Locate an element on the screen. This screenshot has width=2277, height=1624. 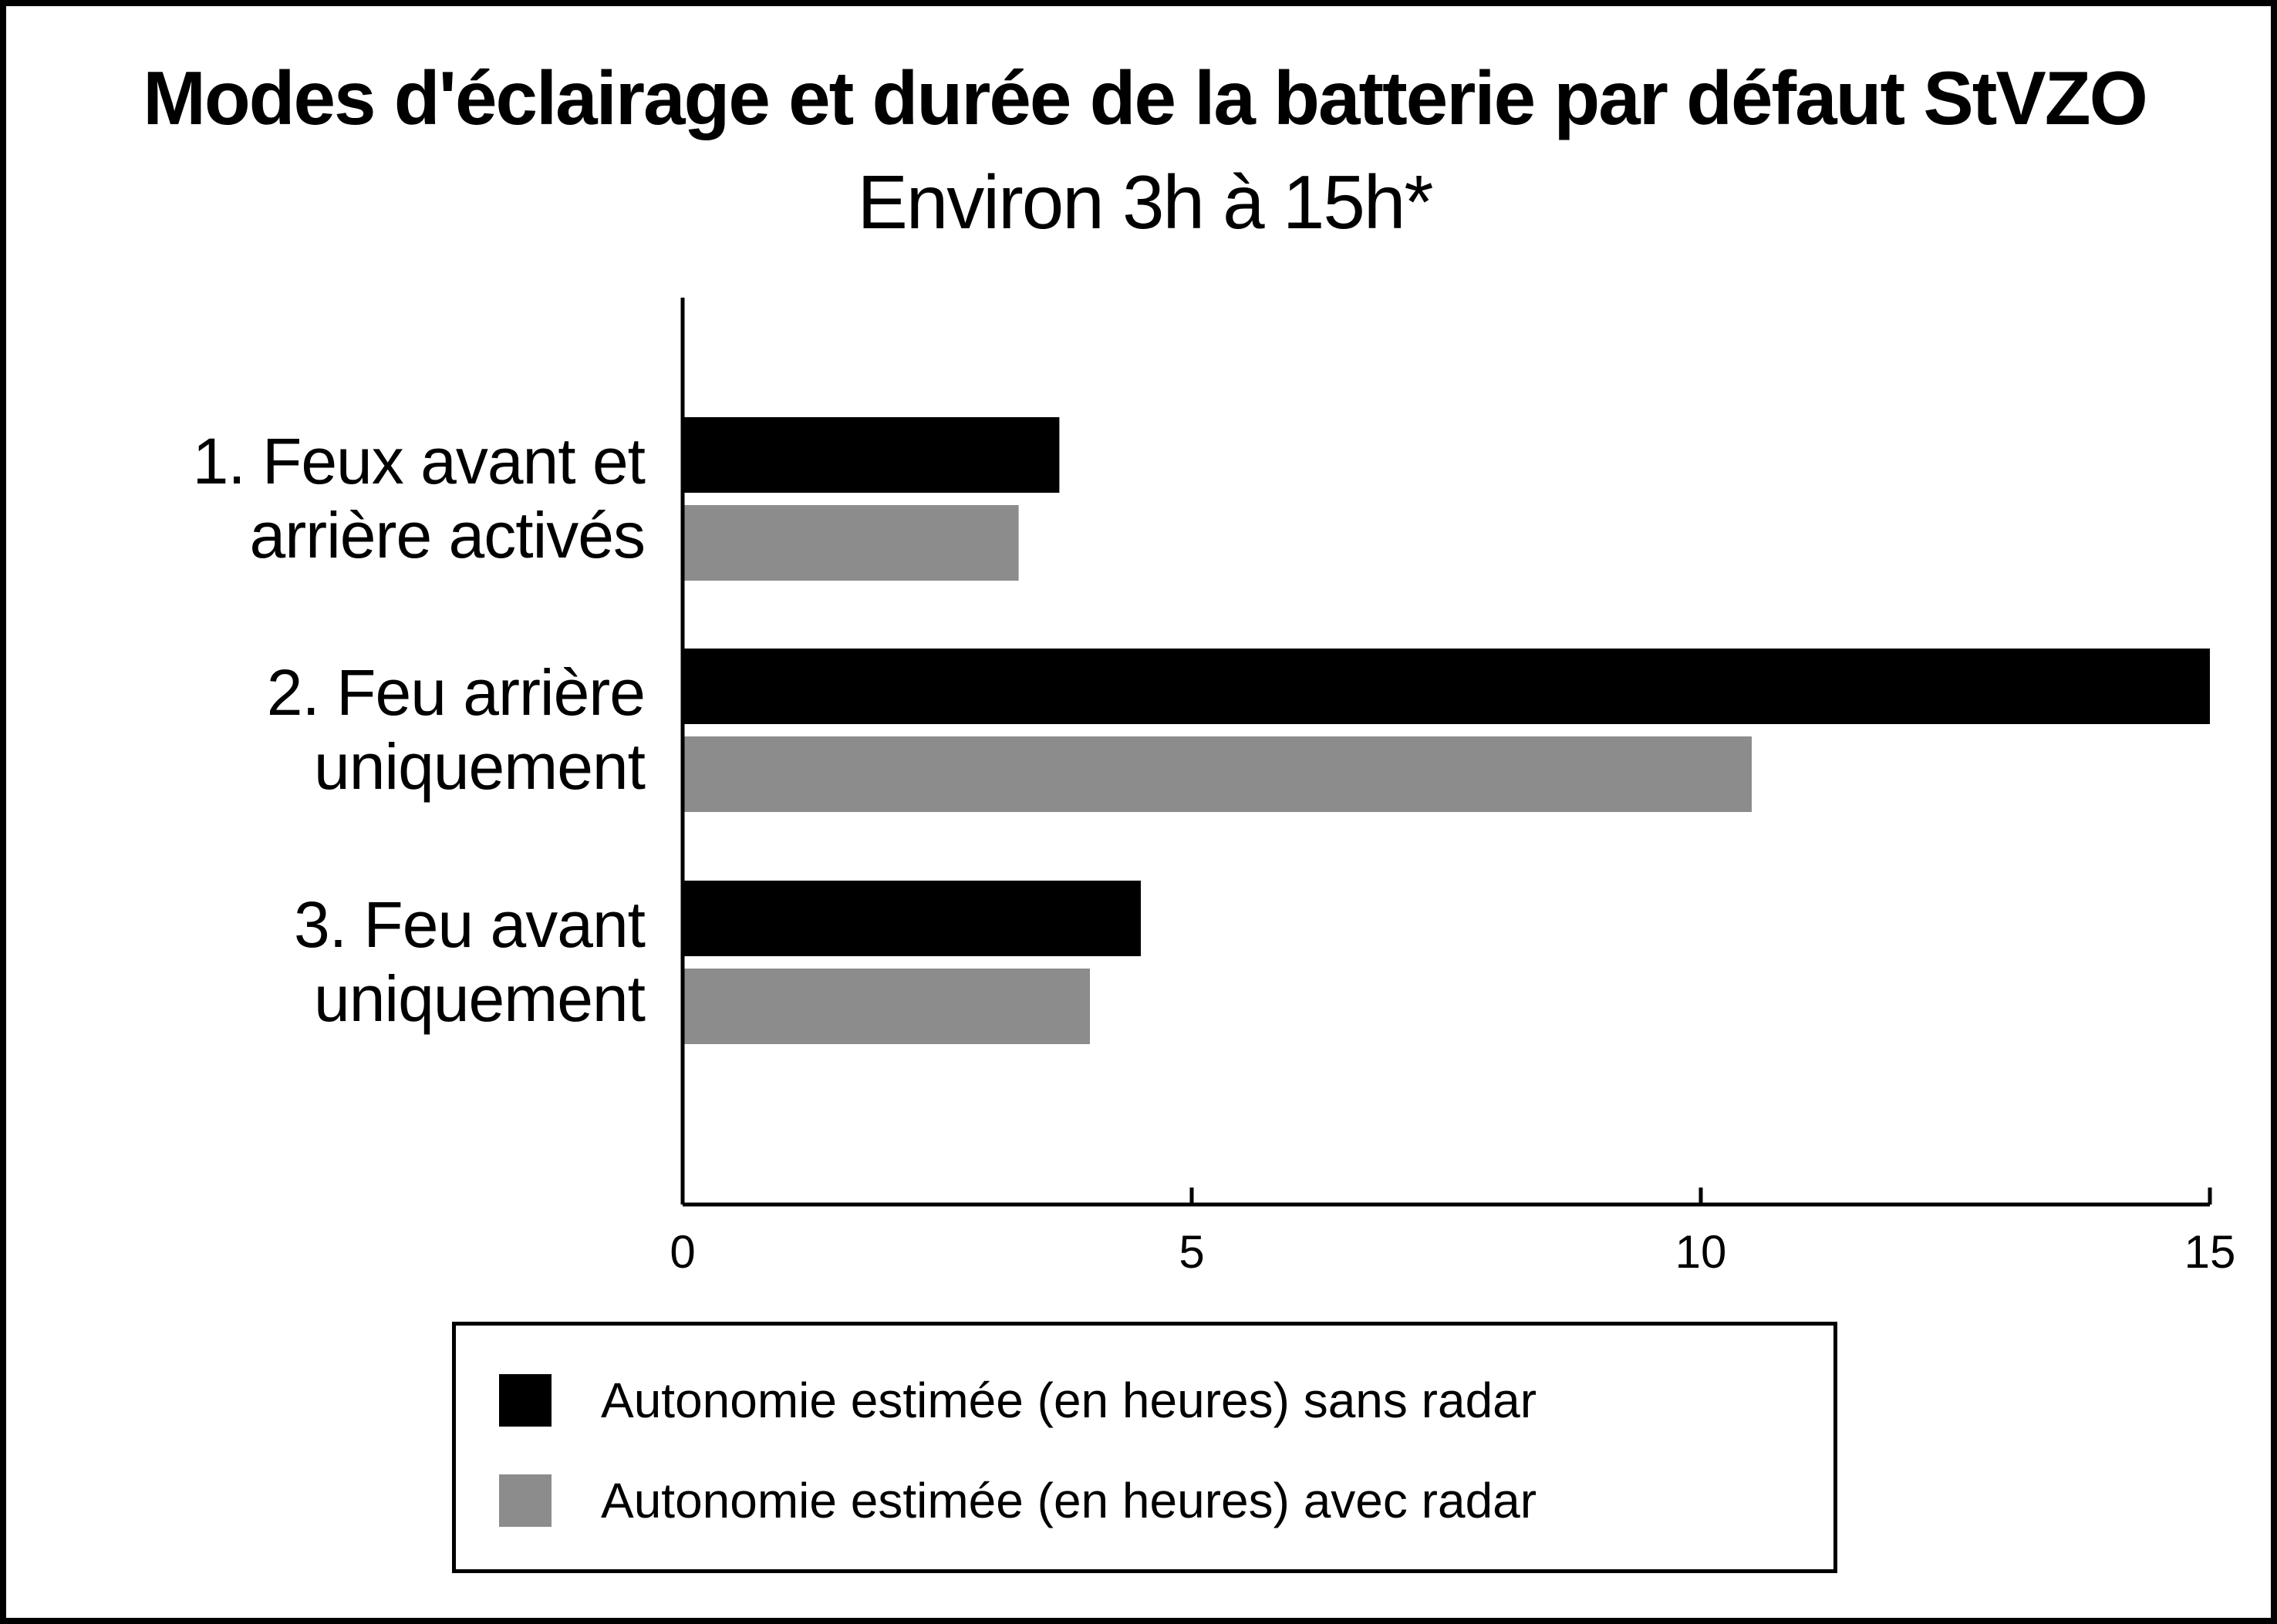
x-tick-label-15: 15 is located at coordinates (2210, 1252).